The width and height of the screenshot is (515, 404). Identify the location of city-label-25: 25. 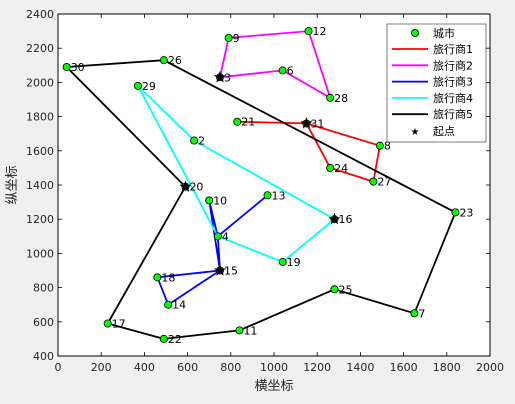
(345, 289).